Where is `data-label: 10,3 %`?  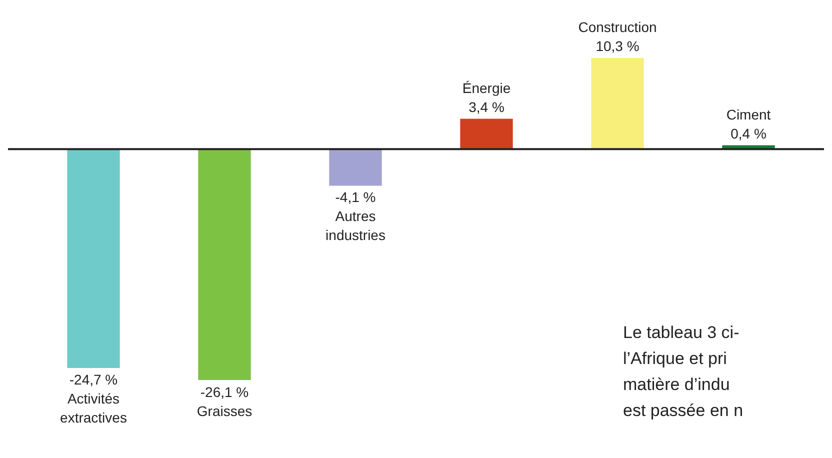 data-label: 10,3 % is located at coordinates (618, 46).